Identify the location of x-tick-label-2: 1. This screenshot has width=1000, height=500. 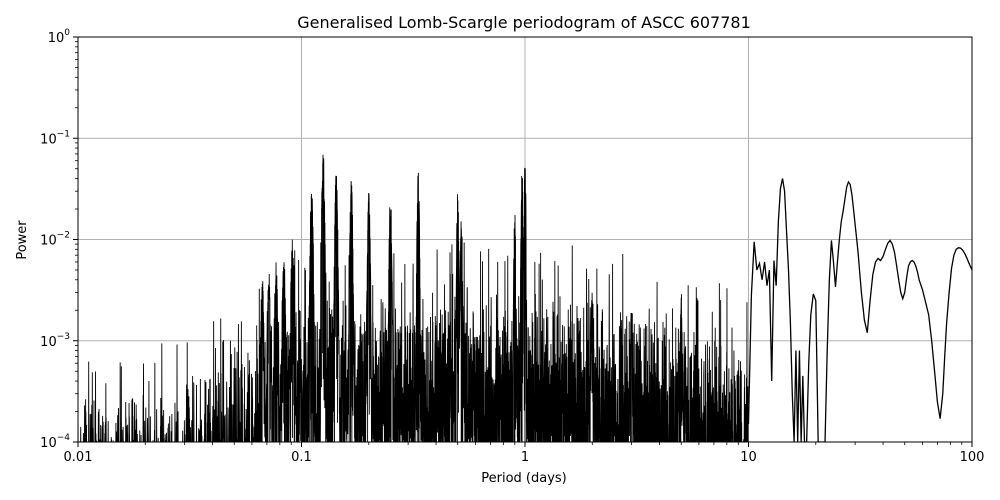
(525, 457).